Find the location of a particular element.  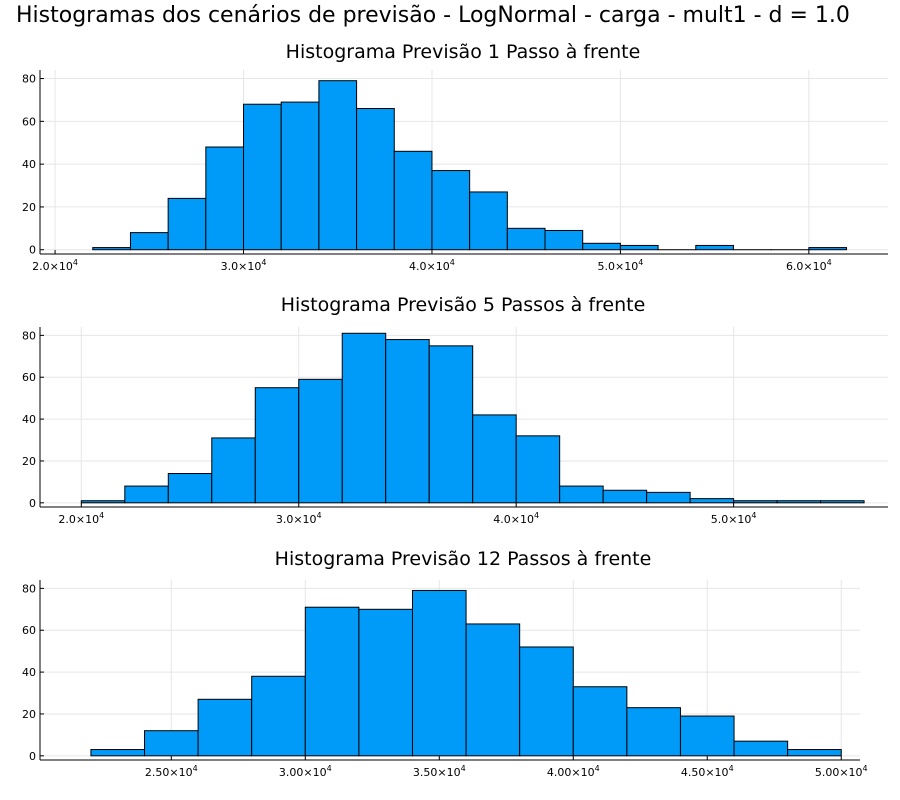

subplot-1-xtick-label-4: 6.0×10⁴ is located at coordinates (809, 265).